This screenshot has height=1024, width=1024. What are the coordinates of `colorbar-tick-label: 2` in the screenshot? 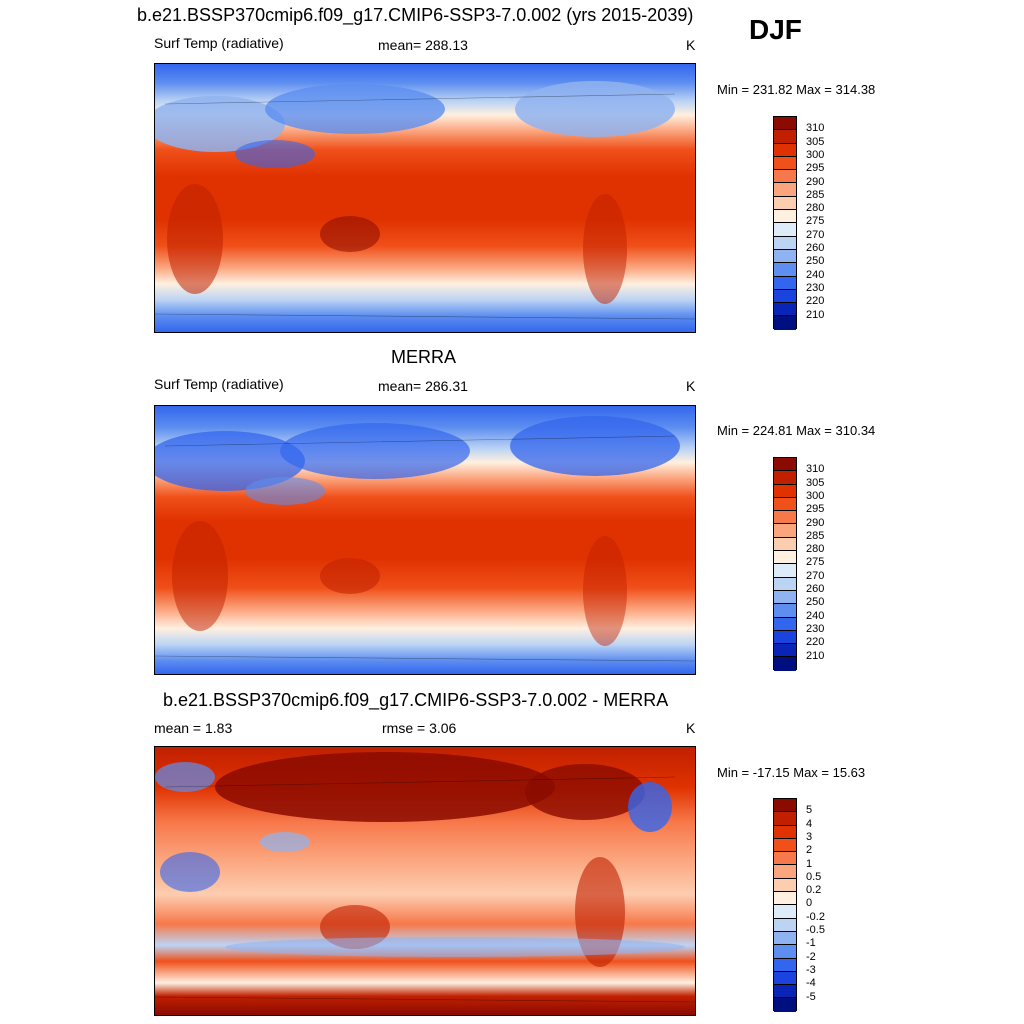 It's located at (809, 850).